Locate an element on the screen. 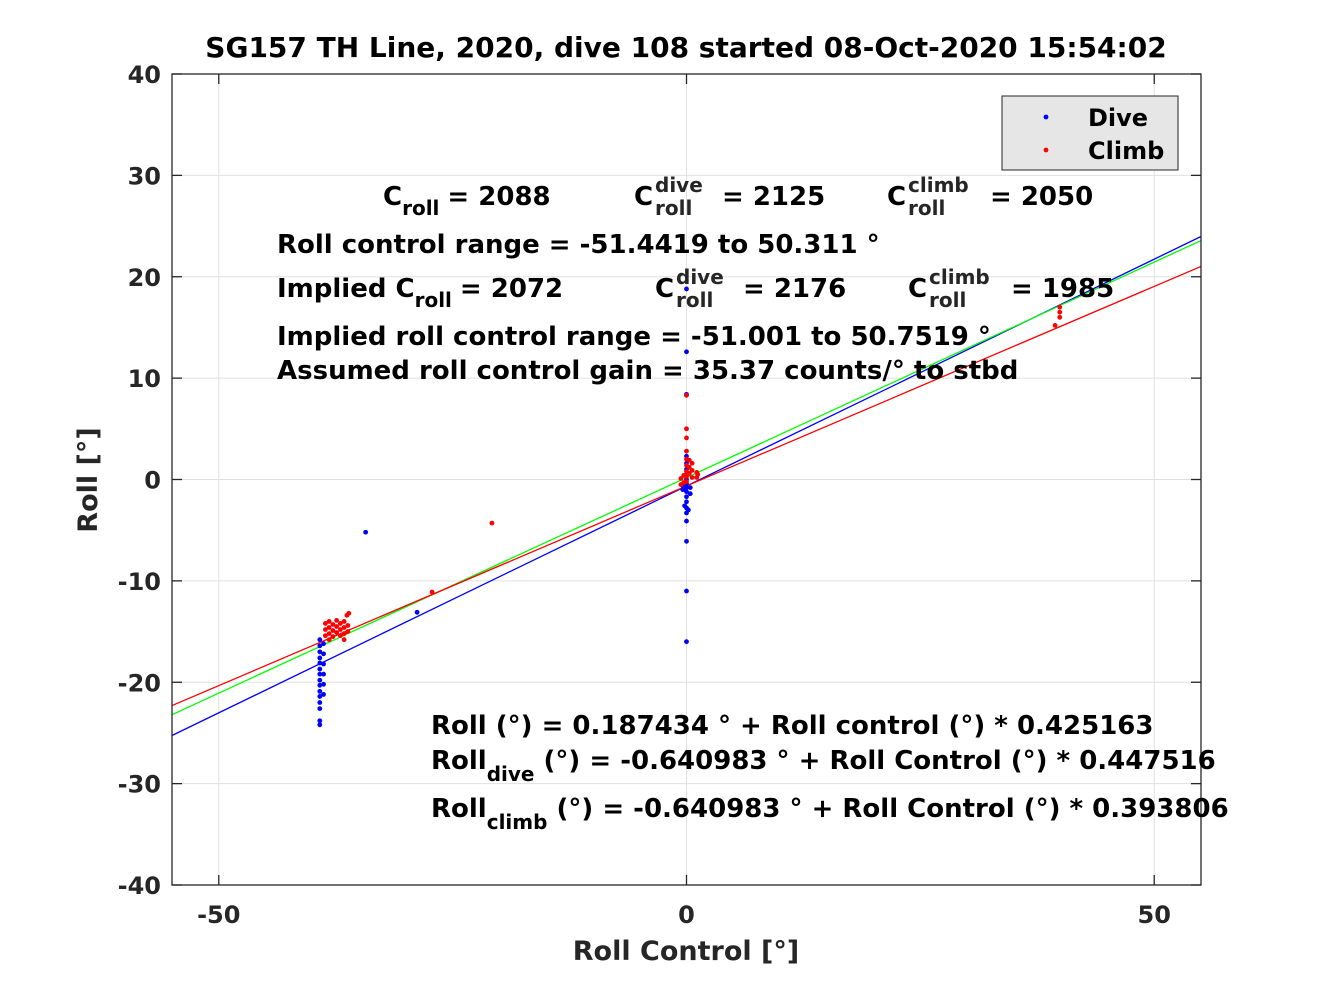 The height and width of the screenshot is (996, 1328). legend: Dive Climb is located at coordinates (1090, 133).